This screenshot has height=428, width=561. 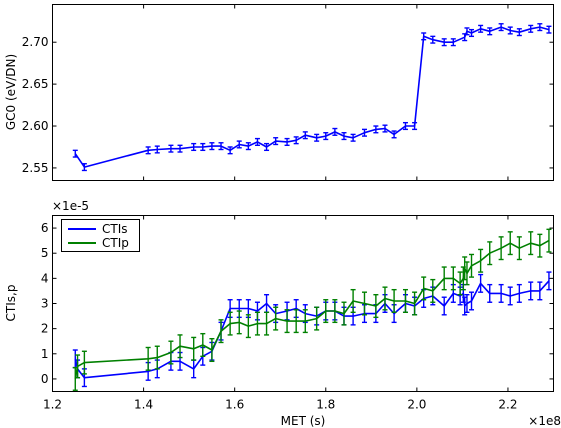 What do you see at coordinates (35, 42) in the screenshot?
I see `y-tick-label: 2.70` at bounding box center [35, 42].